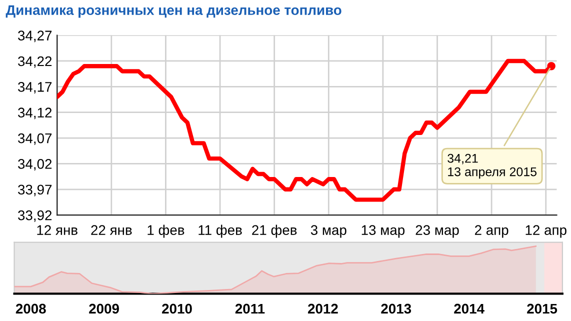 Image resolution: width=571 pixels, height=321 pixels. I want to click on x-tick-label: 13 мар, so click(383, 231).